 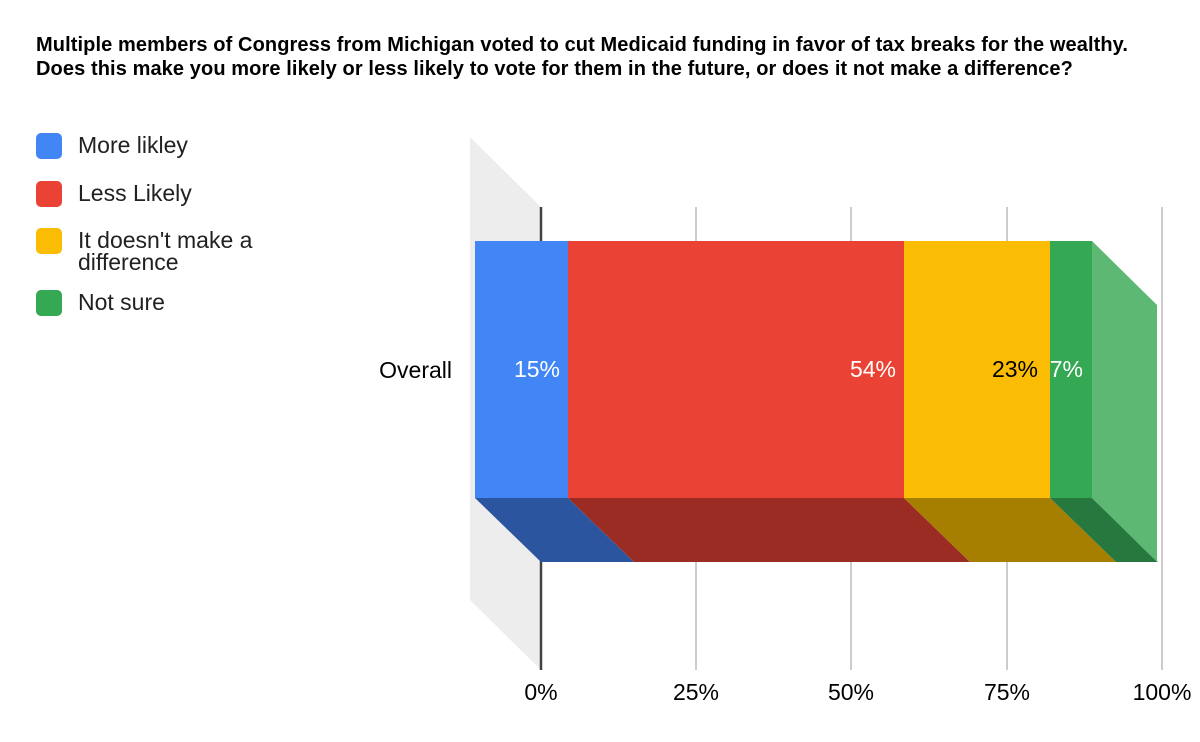 I want to click on legend-label-less-likely: Less Likely, so click(x=135, y=193).